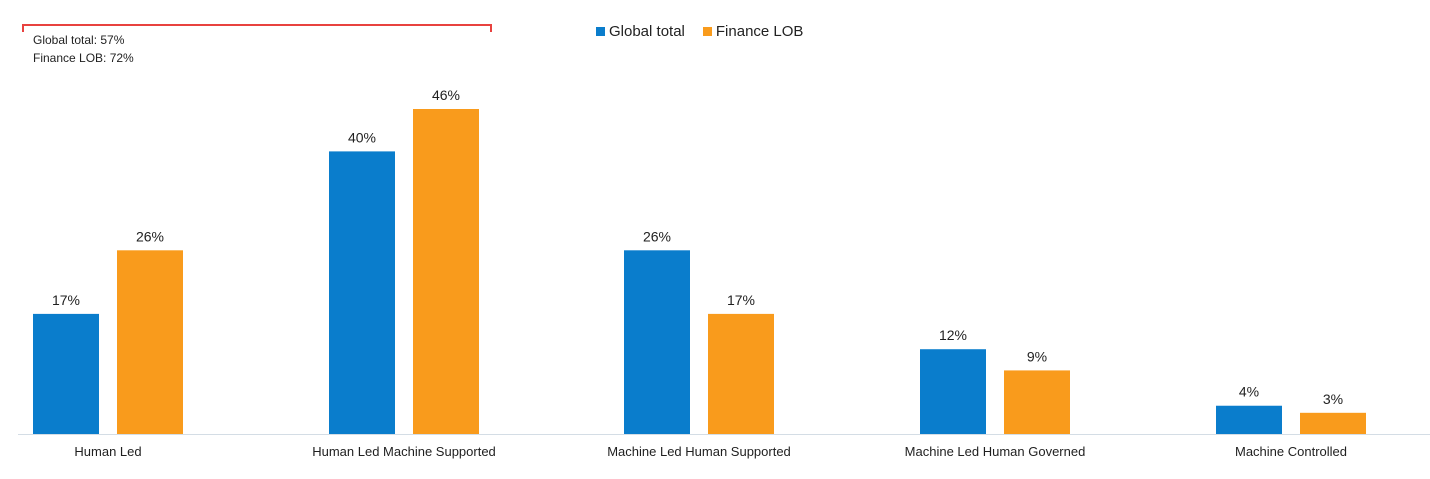  I want to click on data-label-global-total-human-led-machine-supported: 40%, so click(362, 137).